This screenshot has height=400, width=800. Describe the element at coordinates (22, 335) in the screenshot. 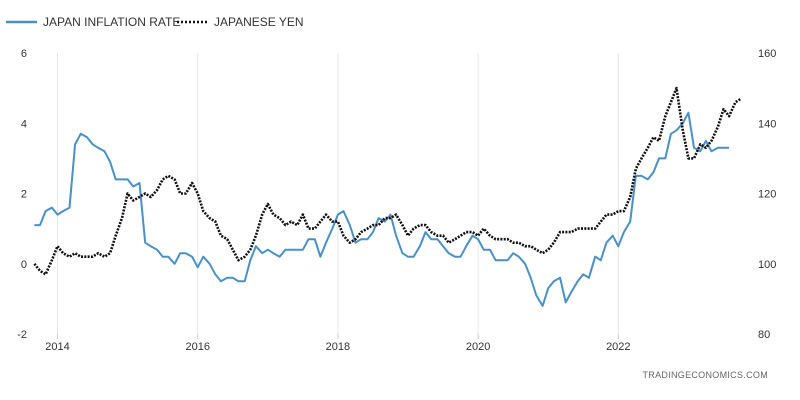

I see `left-tick-label: -2` at that location.